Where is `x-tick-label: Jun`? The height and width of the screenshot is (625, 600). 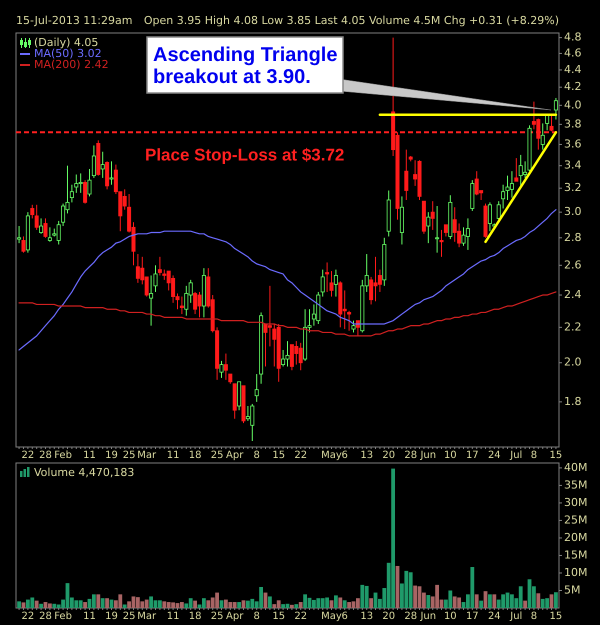 x-tick-label: Jun is located at coordinates (428, 616).